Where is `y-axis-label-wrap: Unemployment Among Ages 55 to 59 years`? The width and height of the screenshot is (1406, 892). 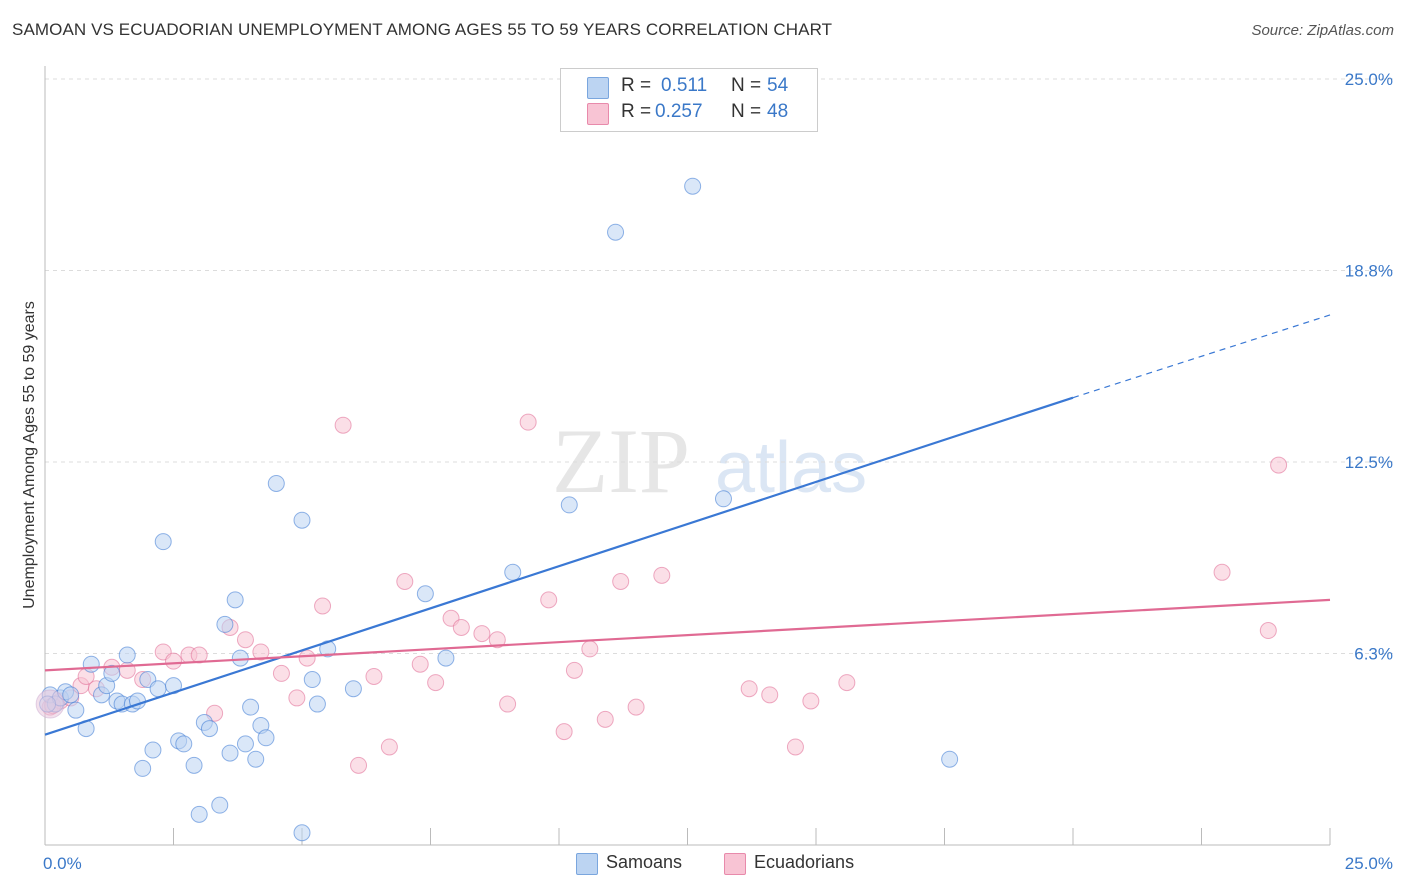 y-axis-label-wrap: Unemployment Among Ages 55 to 59 years is located at coordinates (30, 455).